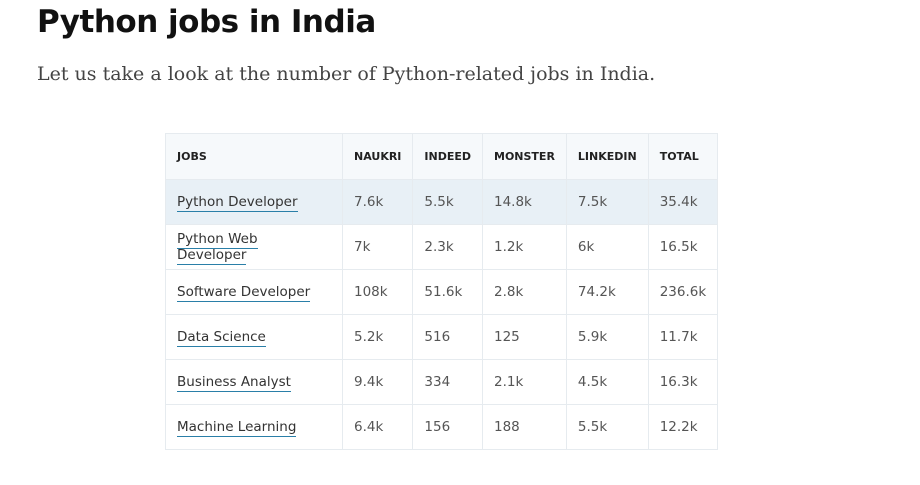 This screenshot has height=485, width=920. I want to click on table-row: Business Analyst 9.4k 334 2.1k 4.5k 16.3k, so click(442, 382).